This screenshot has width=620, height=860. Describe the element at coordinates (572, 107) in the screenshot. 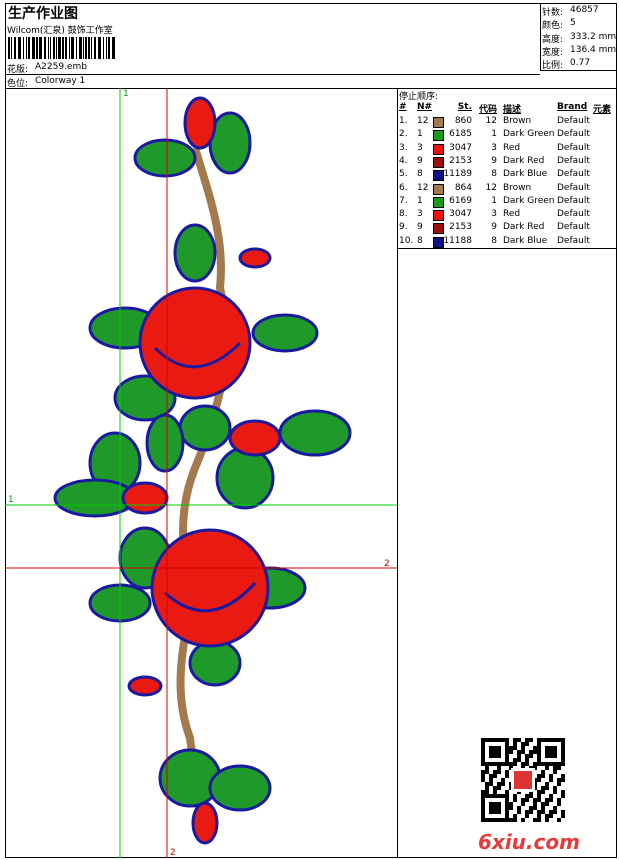

I see `column-header: Brand` at that location.